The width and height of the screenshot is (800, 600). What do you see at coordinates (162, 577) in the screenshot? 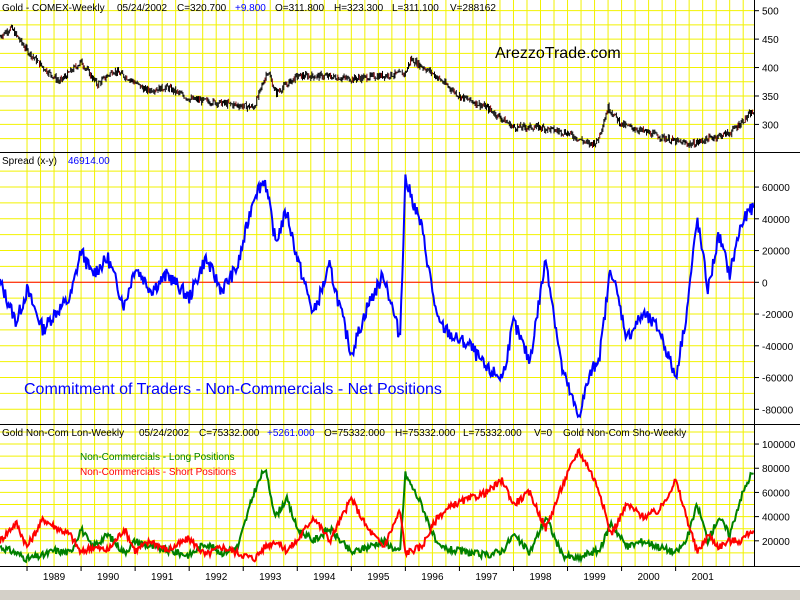
I see `x-tick-label: 1991` at bounding box center [162, 577].